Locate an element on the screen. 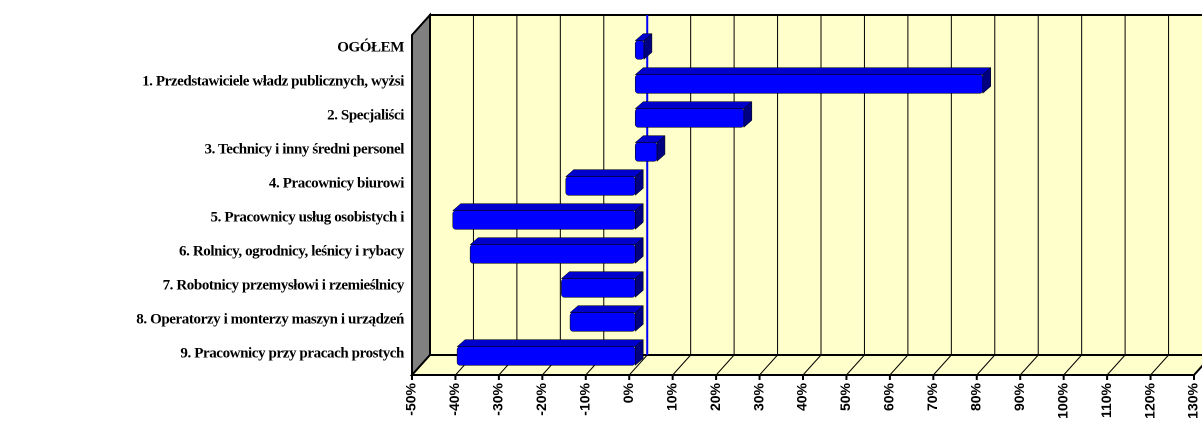  x-tick-label: 80% is located at coordinates (975, 396).